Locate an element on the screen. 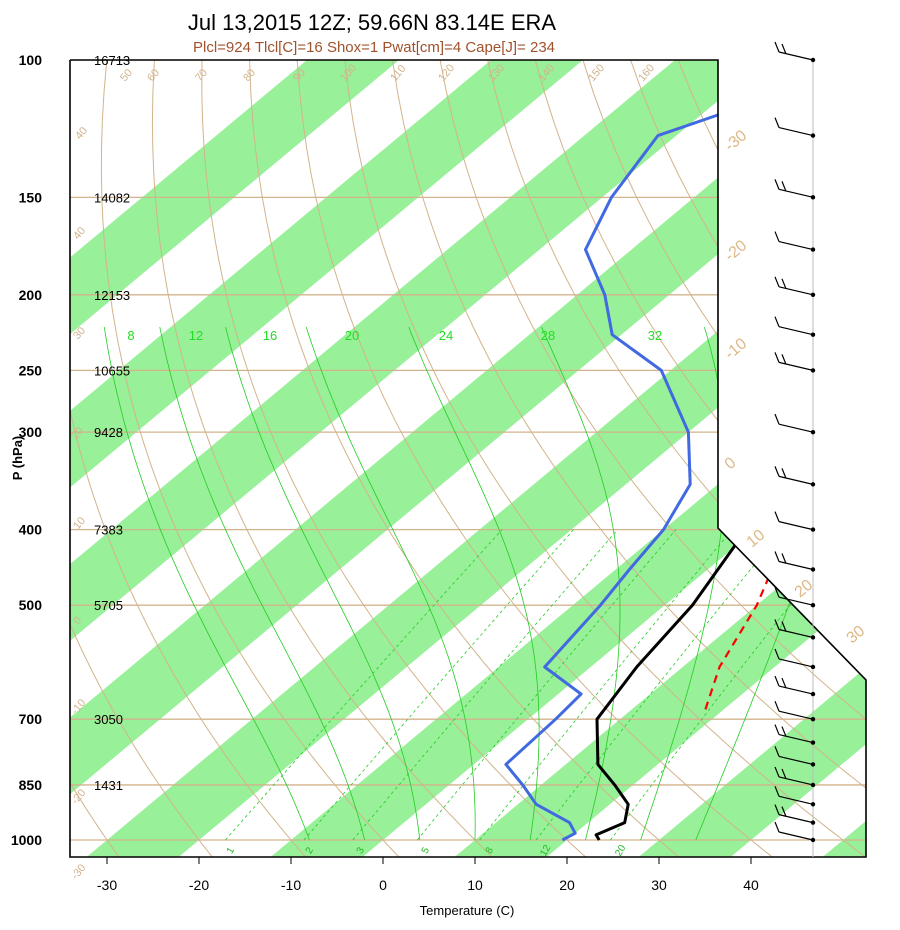 This screenshot has width=900, height=930. x-tick-label: -10 is located at coordinates (291, 885).